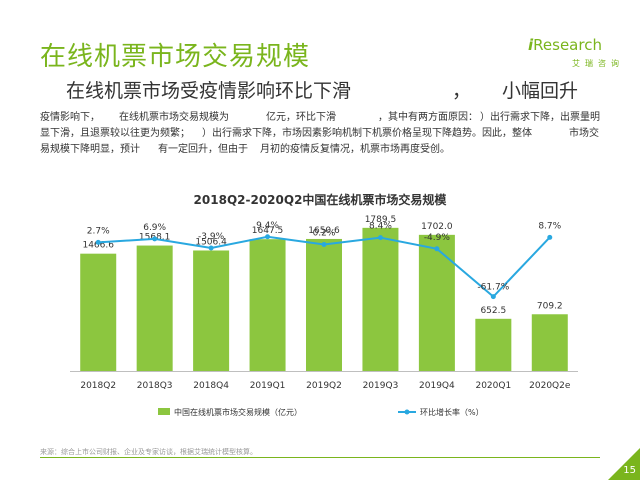 The height and width of the screenshot is (480, 640). I want to click on logo-sub-text: 艾瑞咨询, so click(598, 63).